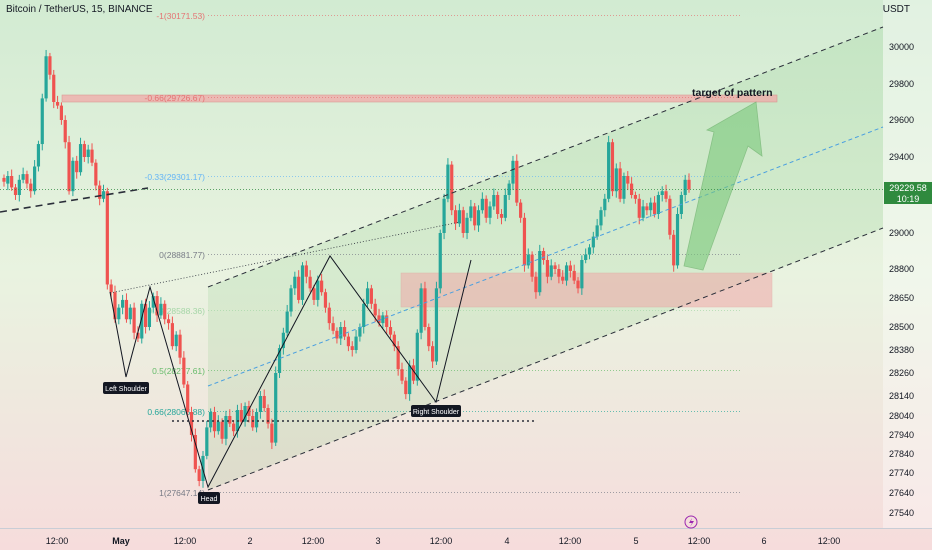 Image resolution: width=932 pixels, height=550 pixels. I want to click on lightning-icon, so click(691, 522).